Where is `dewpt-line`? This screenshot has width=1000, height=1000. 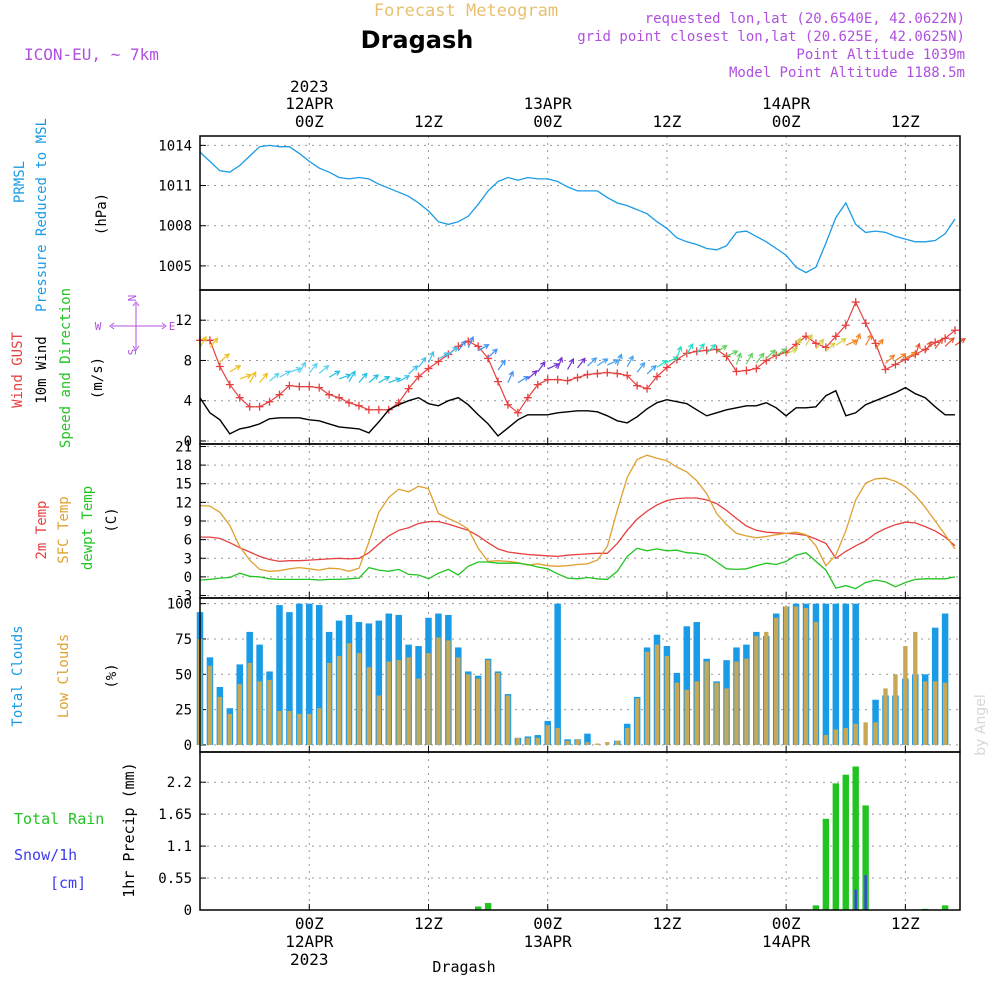
dewpt-line is located at coordinates (577, 568).